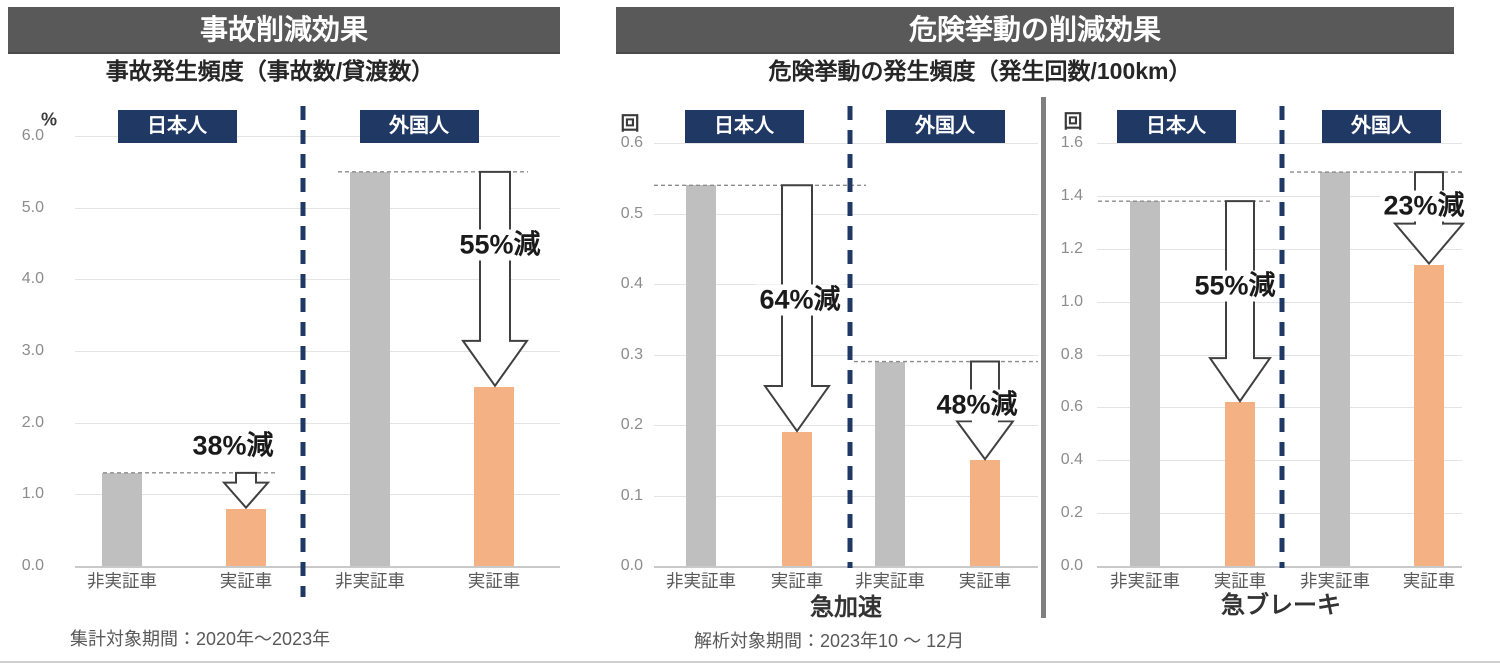  I want to click on right-panel-title: 危険挙動の削減効果, so click(1034, 29).